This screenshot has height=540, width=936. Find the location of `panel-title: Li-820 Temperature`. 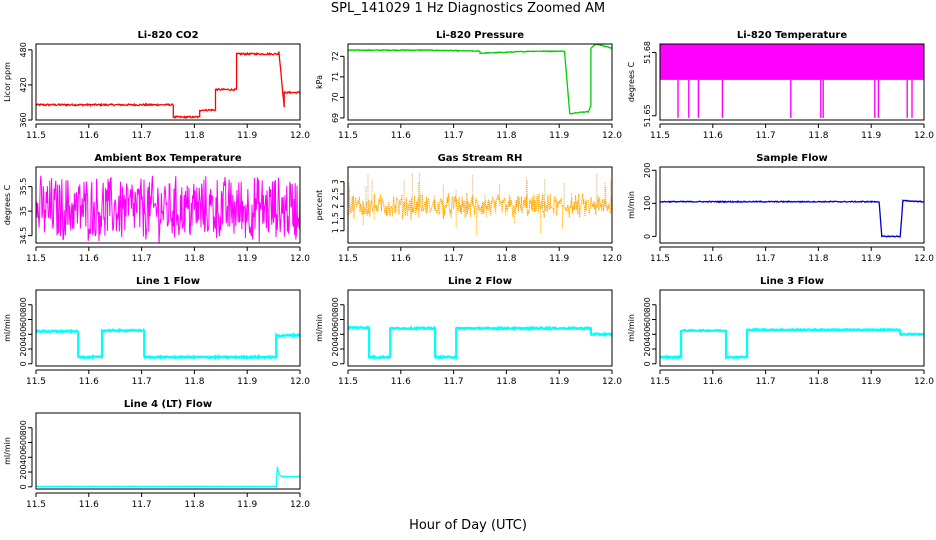

panel-title: Li-820 Temperature is located at coordinates (792, 35).